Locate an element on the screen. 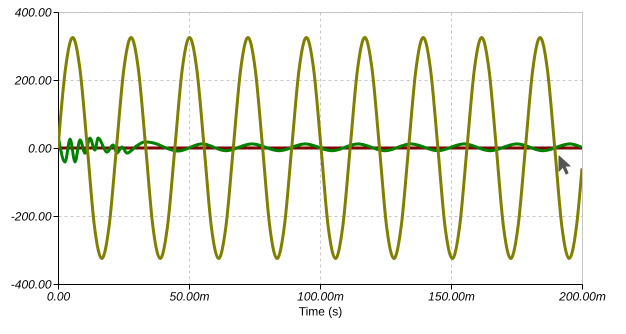 The width and height of the screenshot is (626, 334). y-tick-label: -400.00 is located at coordinates (31, 285).